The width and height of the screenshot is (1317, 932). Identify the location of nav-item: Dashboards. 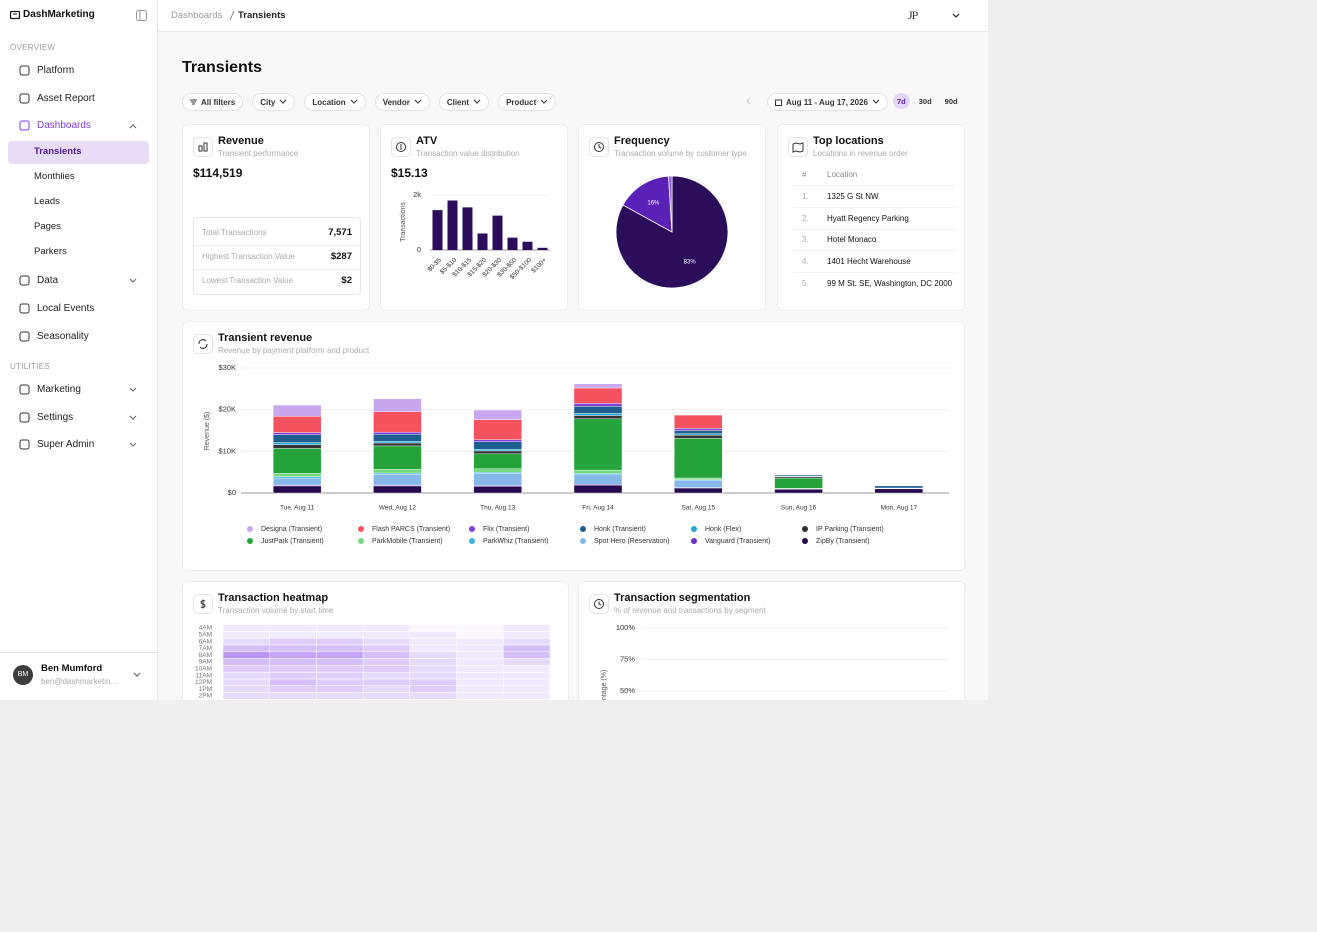
(64, 126).